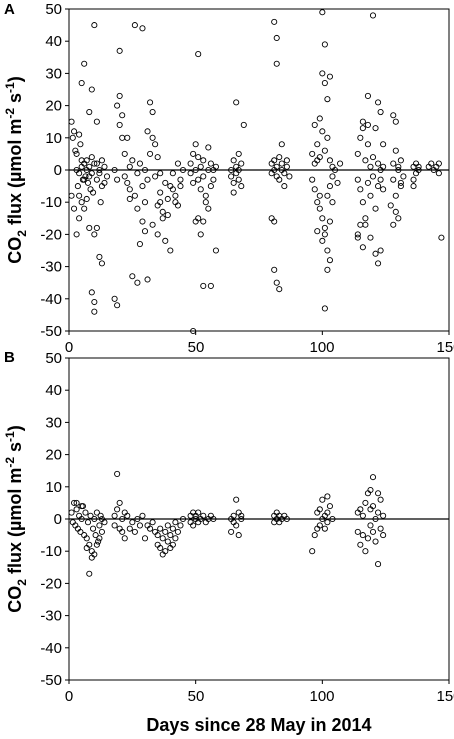 This screenshot has width=454, height=739. I want to click on panel-a-label: A, so click(9, 9).